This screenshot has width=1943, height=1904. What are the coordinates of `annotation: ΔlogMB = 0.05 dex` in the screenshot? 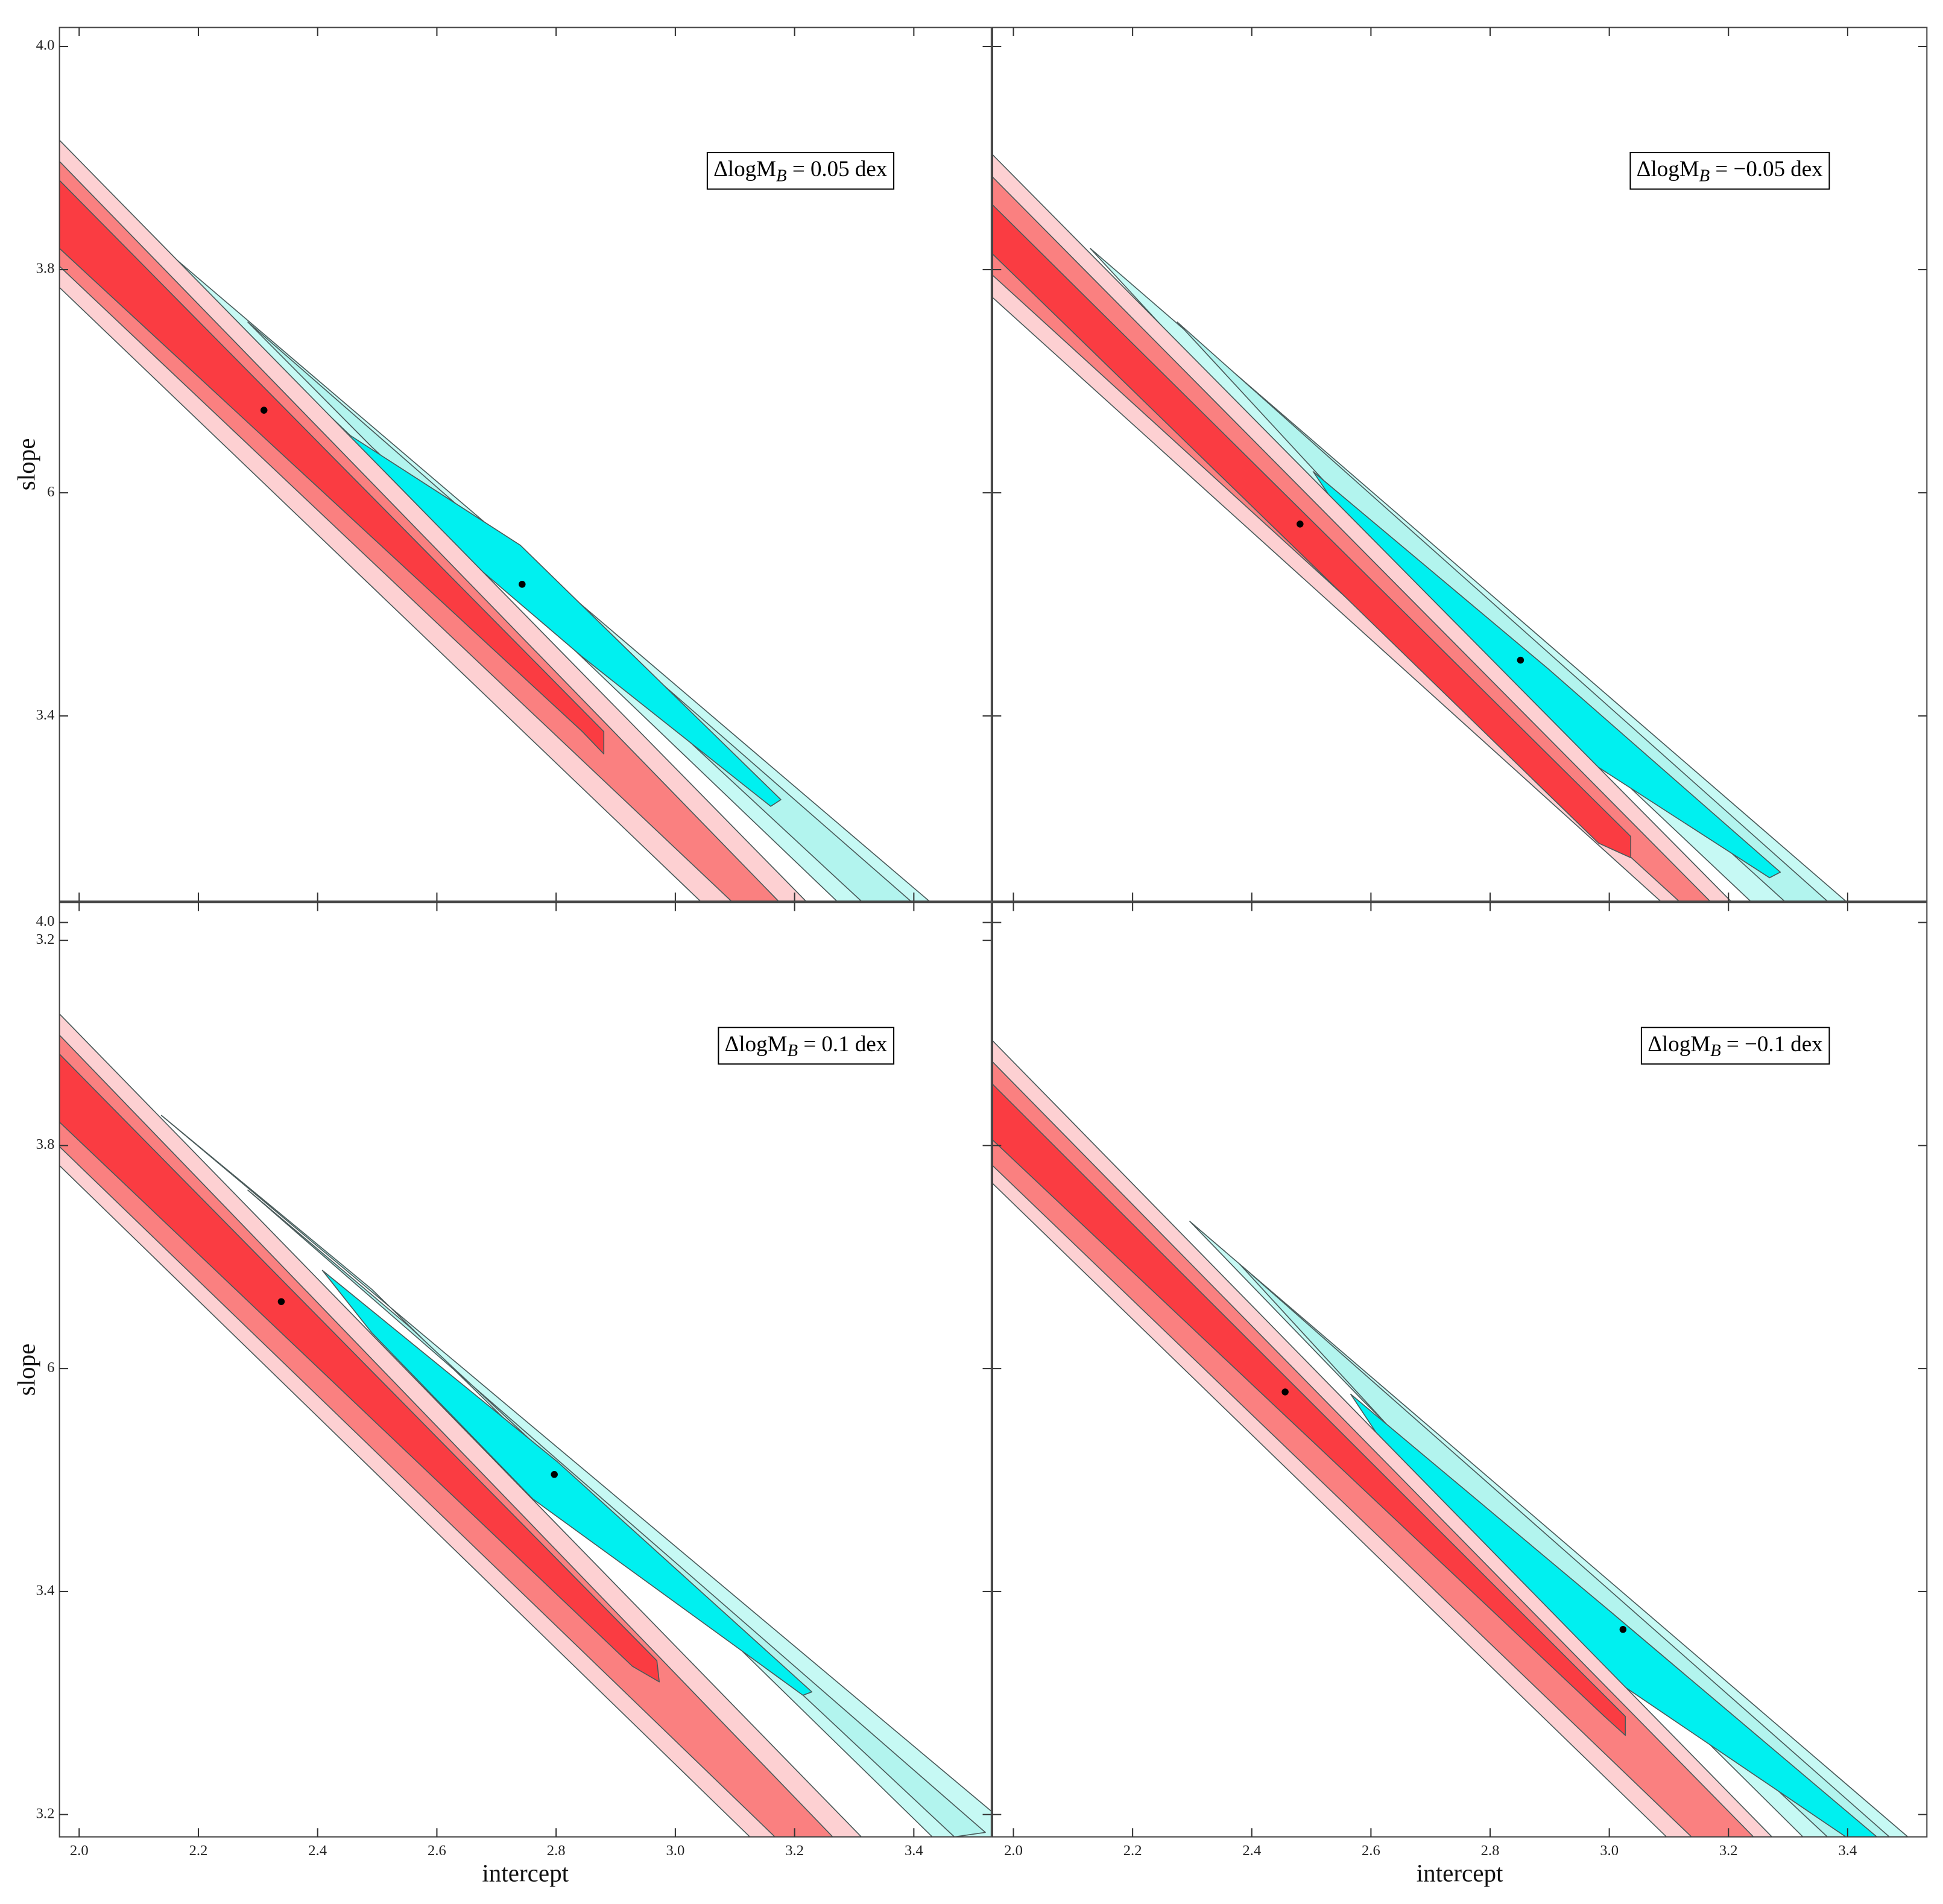 It's located at (800, 171).